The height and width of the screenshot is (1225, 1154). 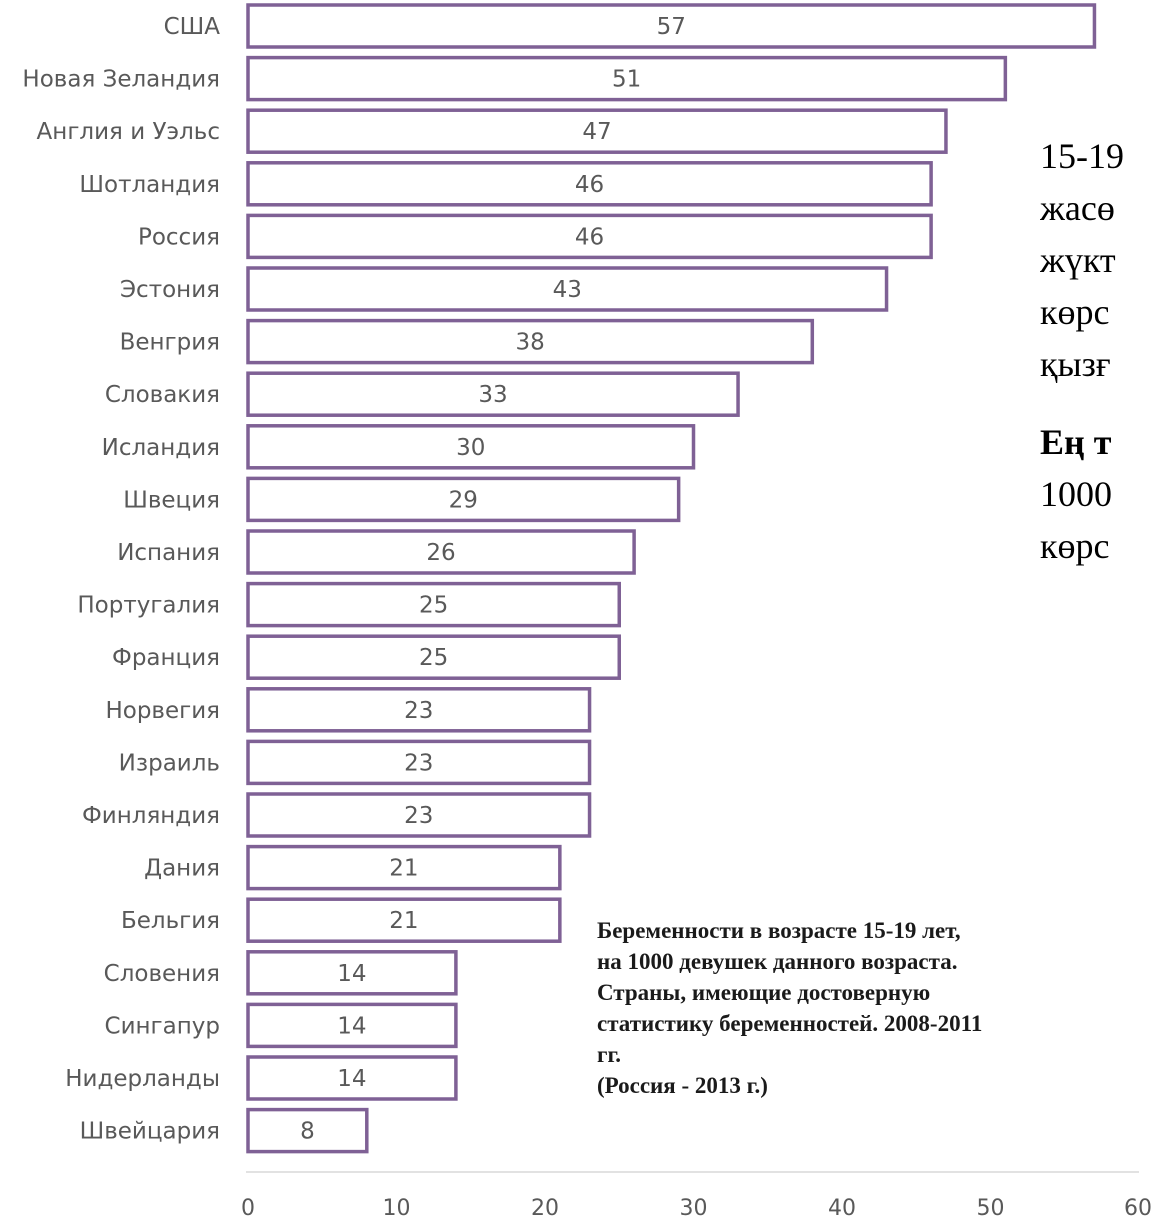 What do you see at coordinates (192, 27) in the screenshot?
I see `category-label: США` at bounding box center [192, 27].